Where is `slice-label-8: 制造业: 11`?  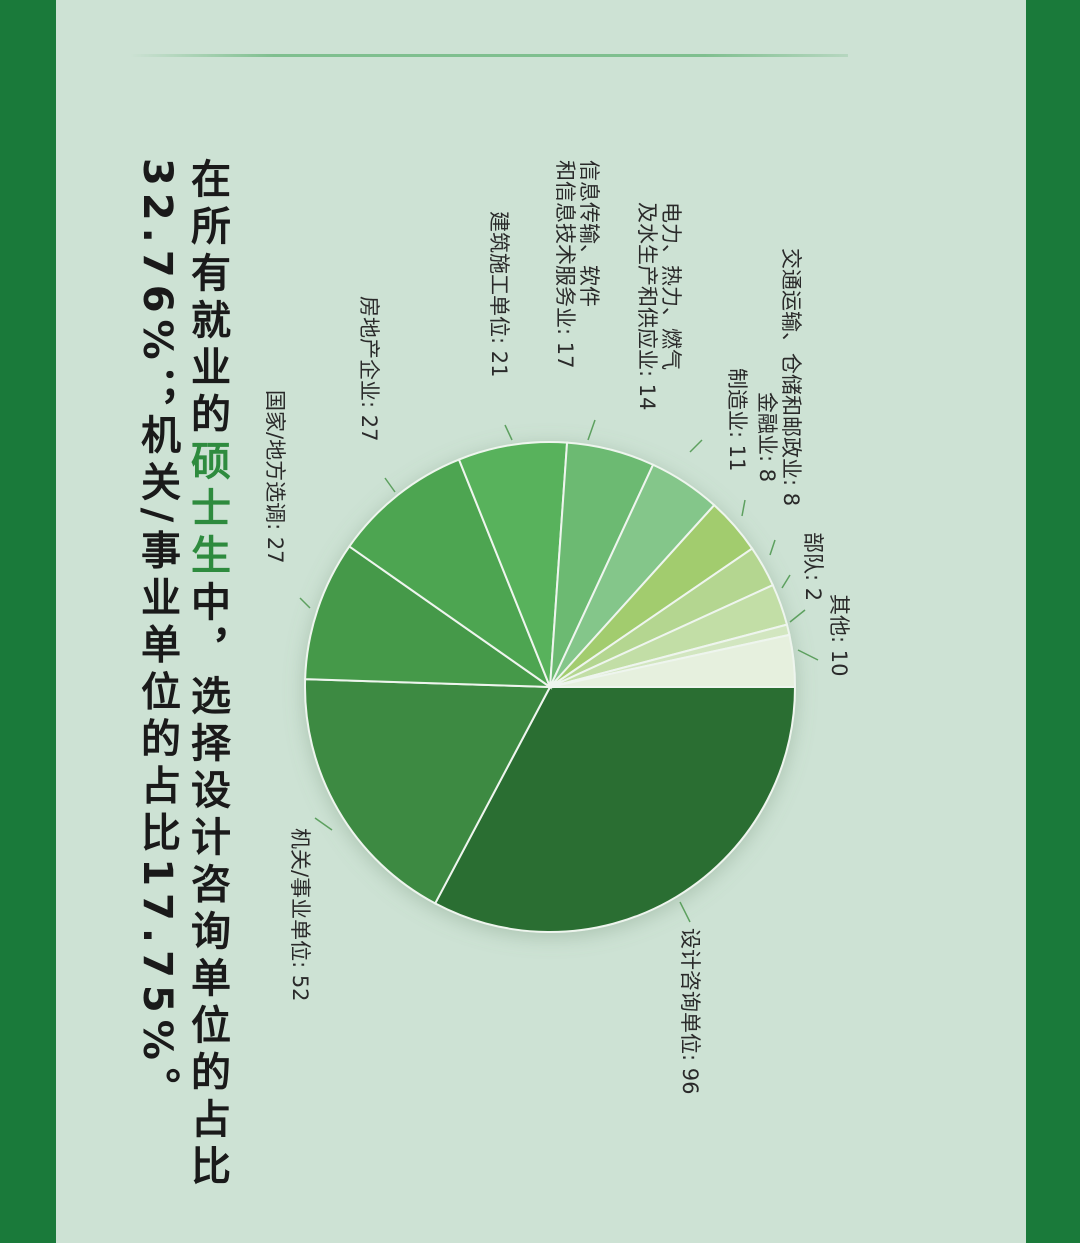 slice-label-8: 制造业: 11 is located at coordinates (737, 419).